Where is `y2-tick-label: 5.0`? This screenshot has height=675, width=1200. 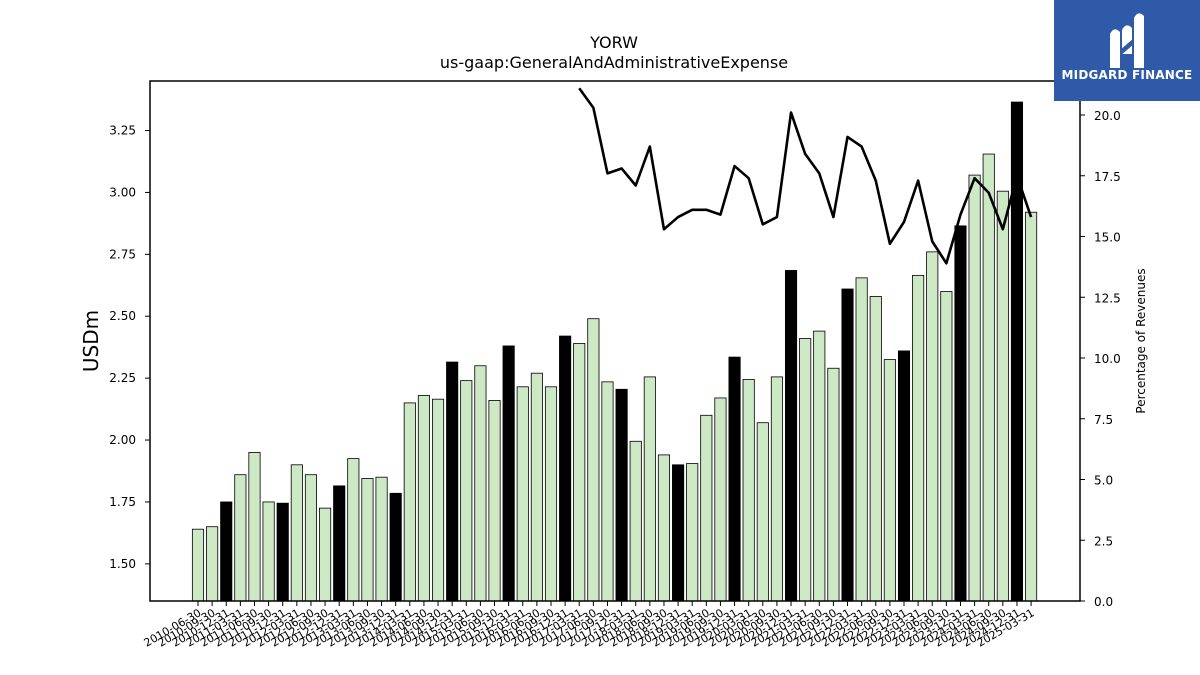 y2-tick-label: 5.0 is located at coordinates (1103, 481).